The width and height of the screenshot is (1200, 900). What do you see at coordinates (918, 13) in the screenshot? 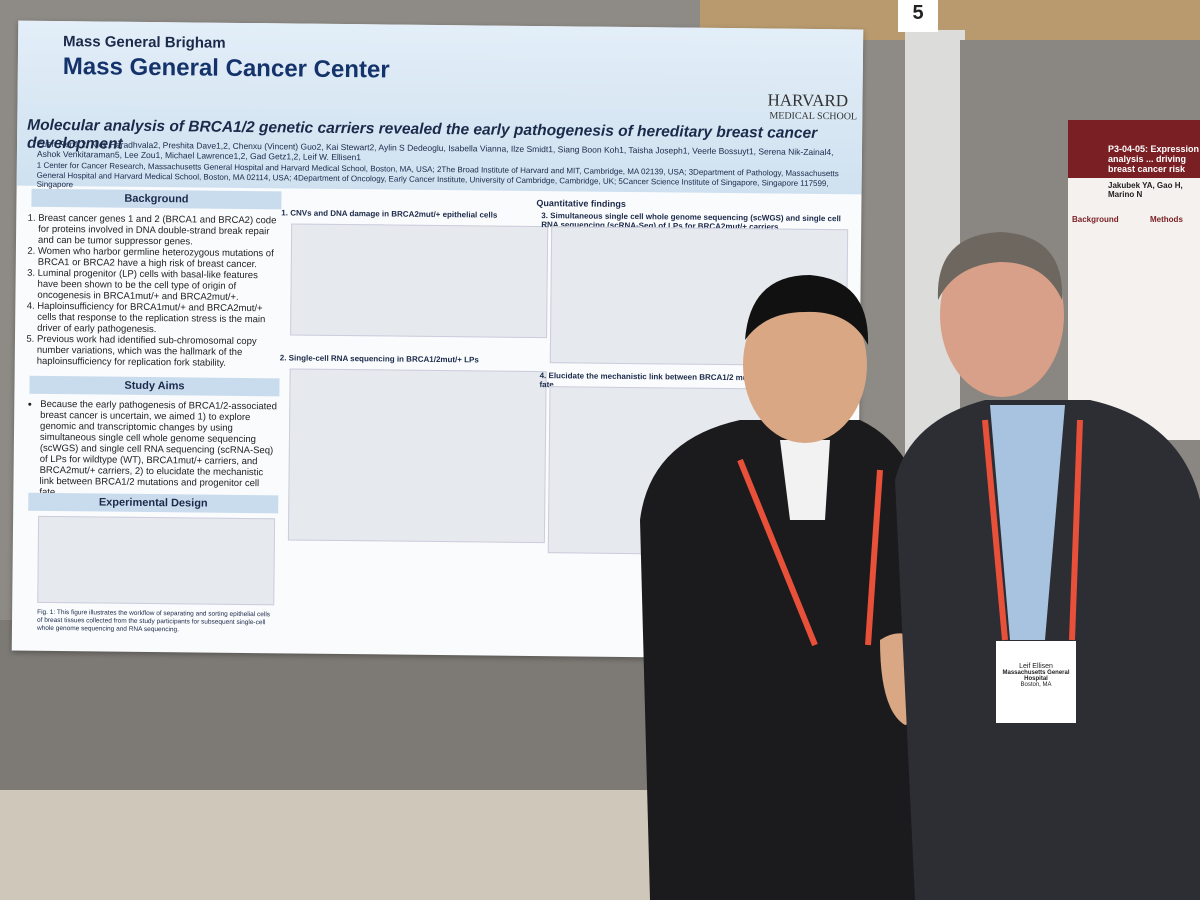
I see `board-number: 5` at bounding box center [918, 13].